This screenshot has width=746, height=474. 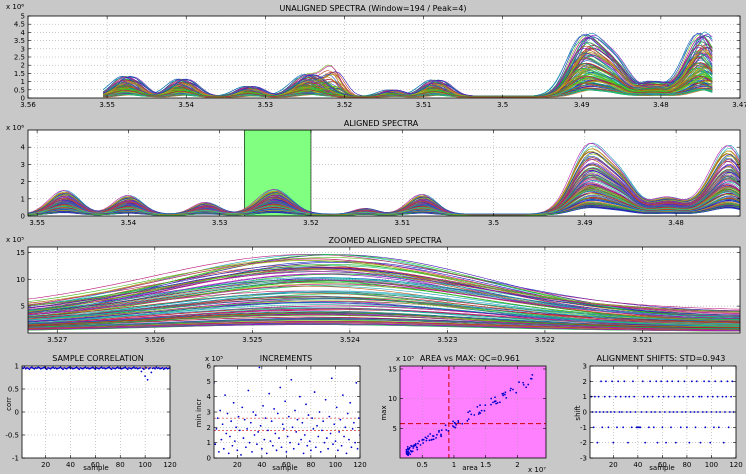 What do you see at coordinates (209, 397) in the screenshot?
I see `y-tick-label: 4` at bounding box center [209, 397].